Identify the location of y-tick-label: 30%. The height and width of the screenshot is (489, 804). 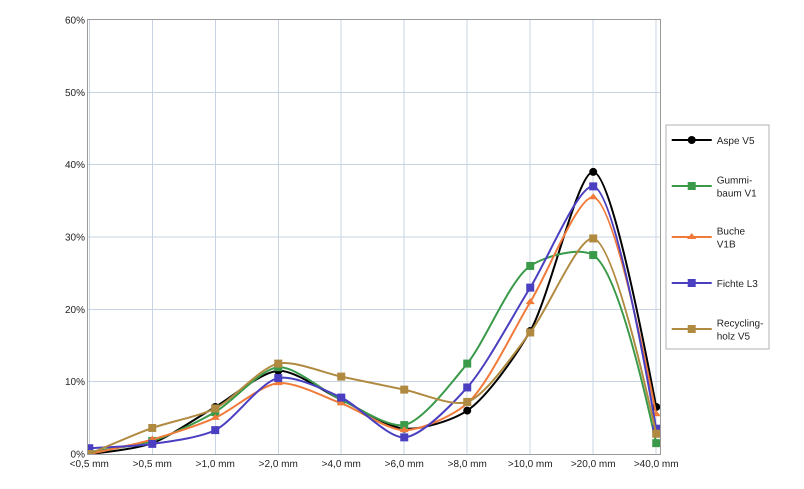
(75, 238).